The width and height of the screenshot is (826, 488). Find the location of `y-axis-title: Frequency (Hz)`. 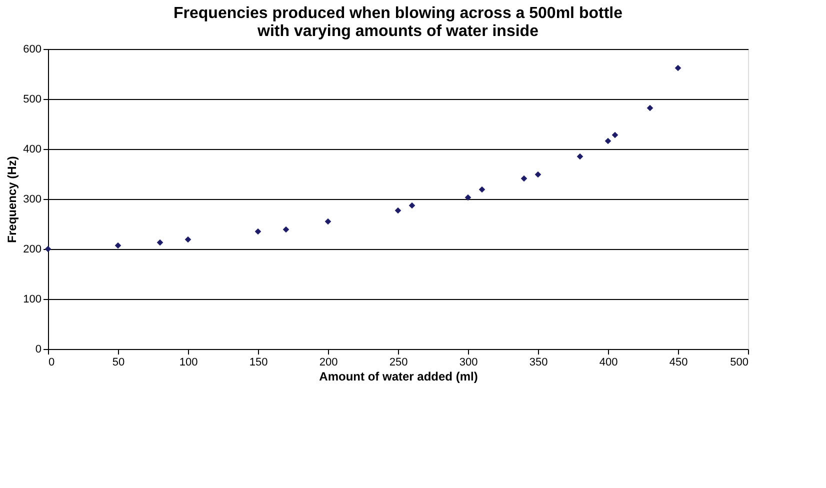

y-axis-title: Frequency (Hz) is located at coordinates (12, 199).